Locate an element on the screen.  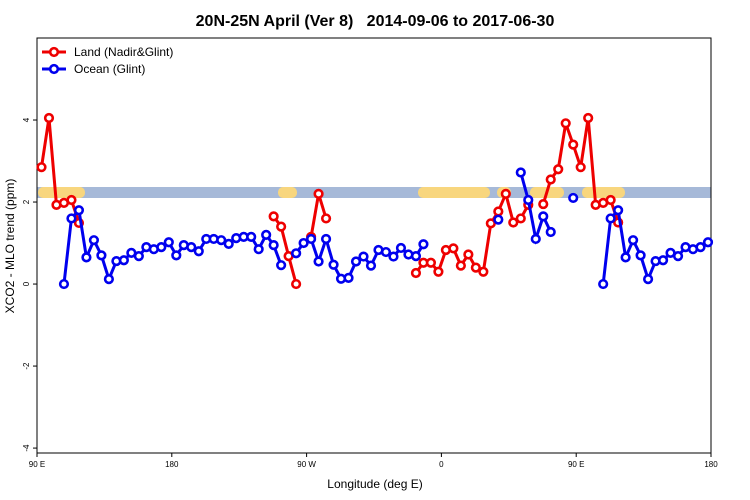
x-axis-label: Longitude (deg E) is located at coordinates (374, 484).